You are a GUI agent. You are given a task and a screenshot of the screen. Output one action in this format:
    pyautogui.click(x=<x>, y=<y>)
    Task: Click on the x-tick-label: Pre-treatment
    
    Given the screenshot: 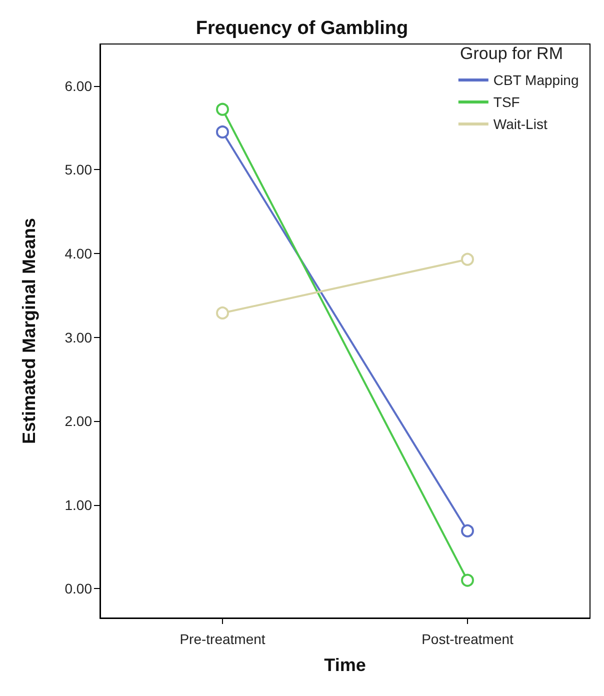 What is the action you would take?
    pyautogui.click(x=223, y=639)
    